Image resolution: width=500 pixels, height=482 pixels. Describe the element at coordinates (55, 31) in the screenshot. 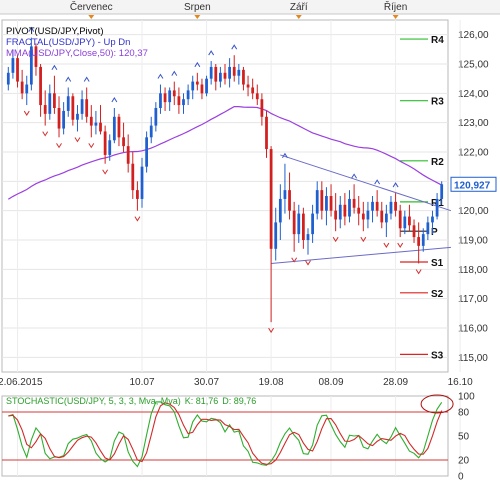

I see `pivot-legend: PIVOT(USD/JPY,Pivot)` at that location.